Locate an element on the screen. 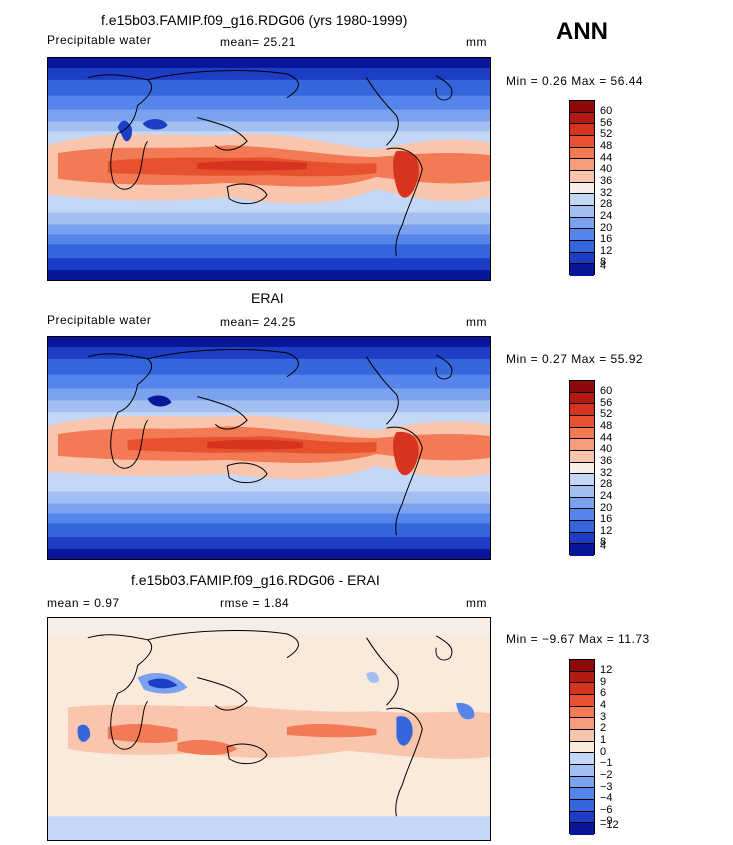 This screenshot has width=733, height=845. panel-2-tick-label: 52 is located at coordinates (606, 414).